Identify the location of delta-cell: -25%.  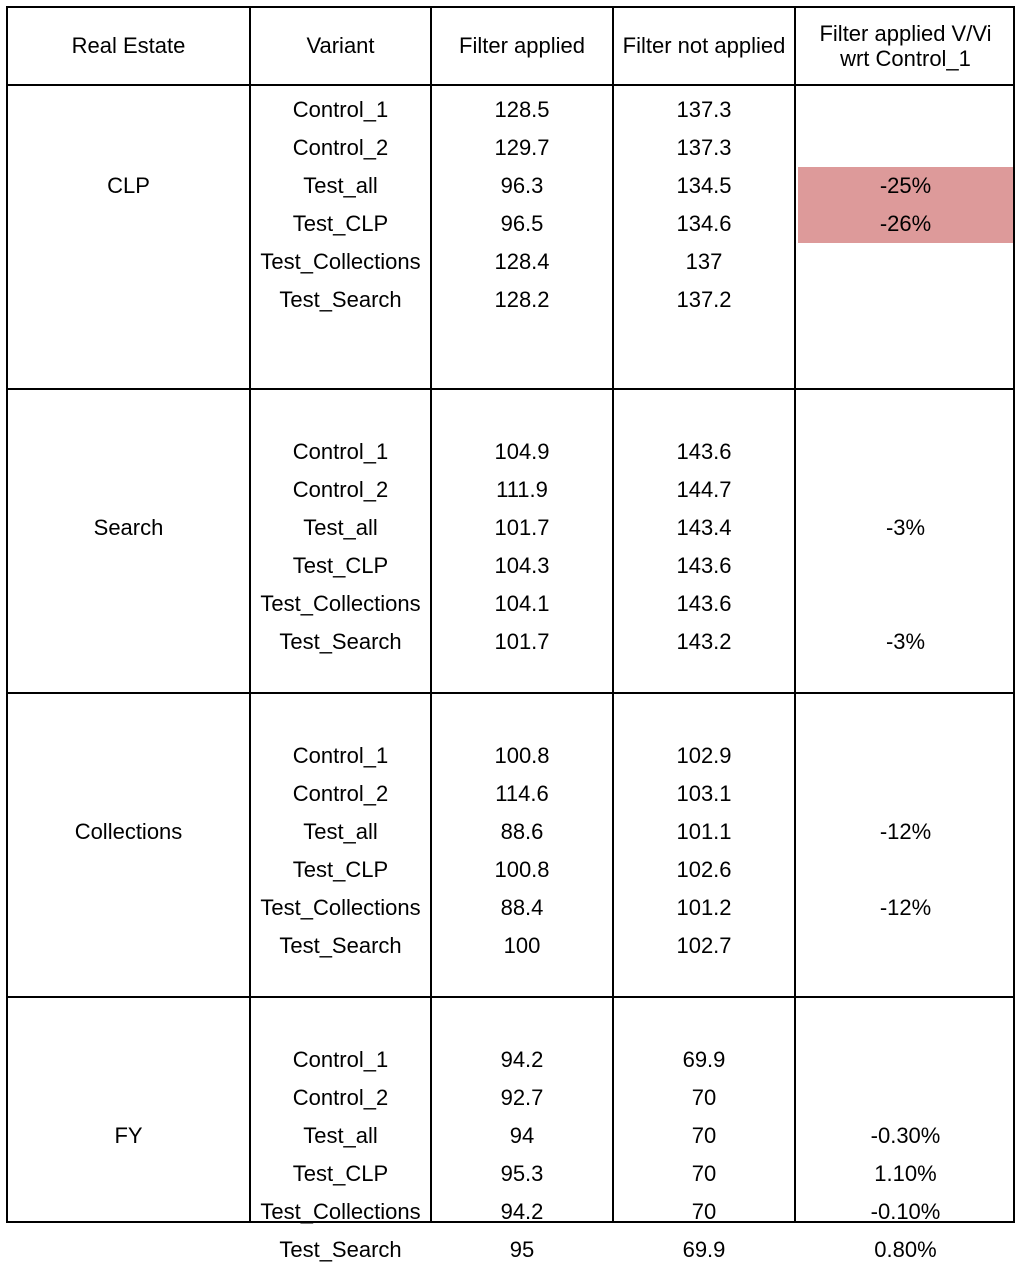
(905, 186).